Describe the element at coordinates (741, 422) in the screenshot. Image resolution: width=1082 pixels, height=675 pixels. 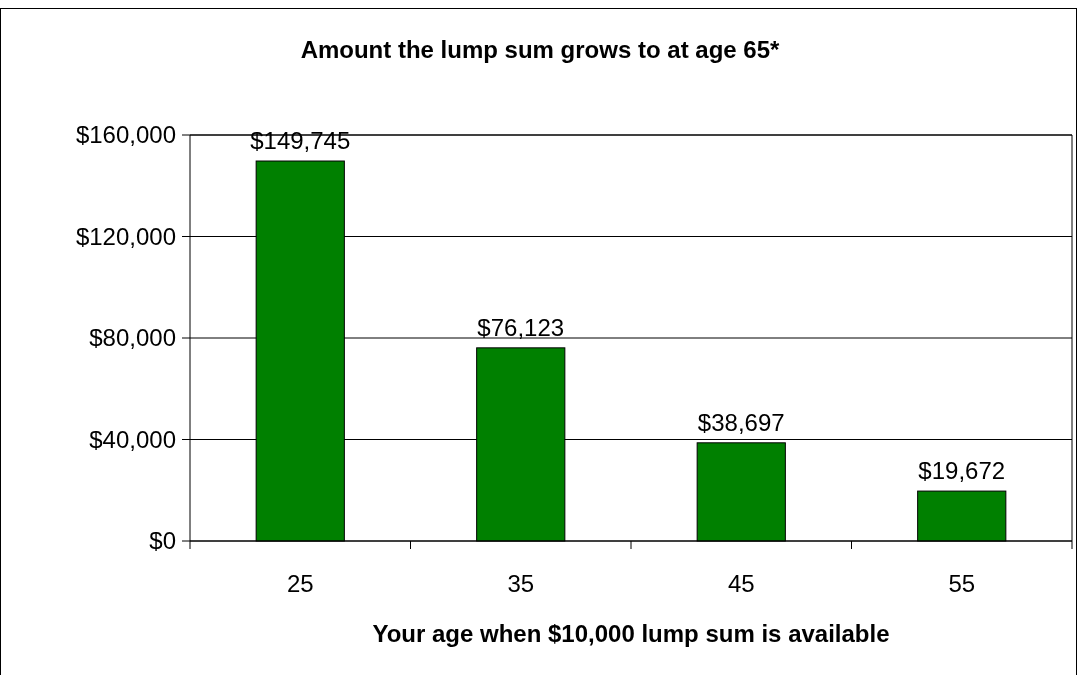
I see `data-label: $38,697` at that location.